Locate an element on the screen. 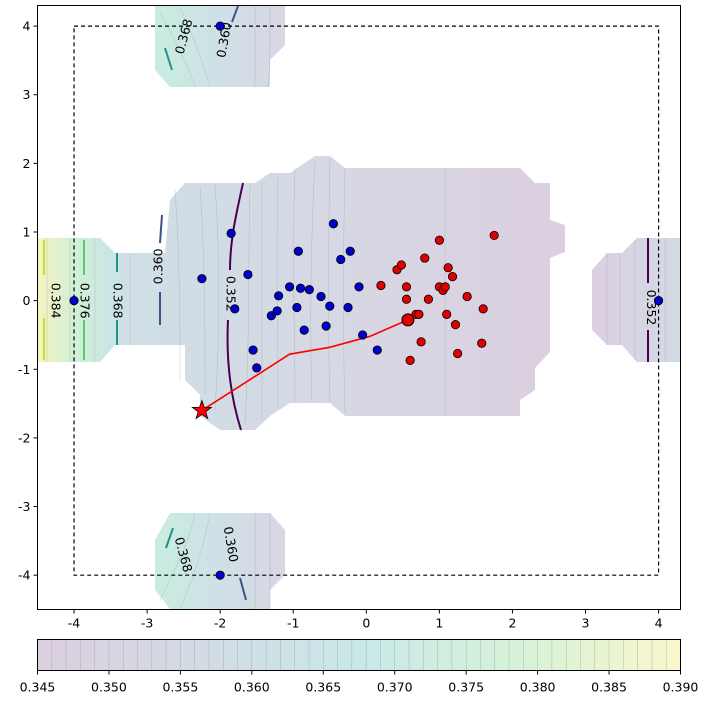 The image size is (709, 713). colorbar-tick-label: 0.375 is located at coordinates (466, 687).